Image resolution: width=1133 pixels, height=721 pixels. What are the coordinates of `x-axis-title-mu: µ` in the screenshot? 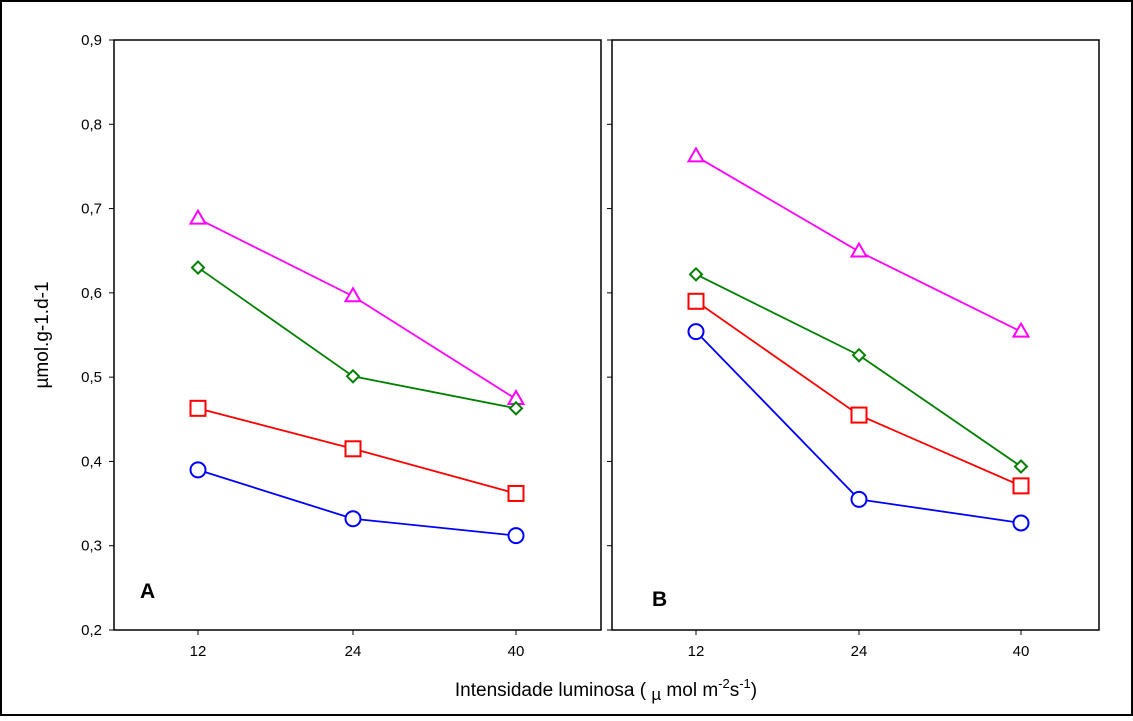 It's located at (656, 694).